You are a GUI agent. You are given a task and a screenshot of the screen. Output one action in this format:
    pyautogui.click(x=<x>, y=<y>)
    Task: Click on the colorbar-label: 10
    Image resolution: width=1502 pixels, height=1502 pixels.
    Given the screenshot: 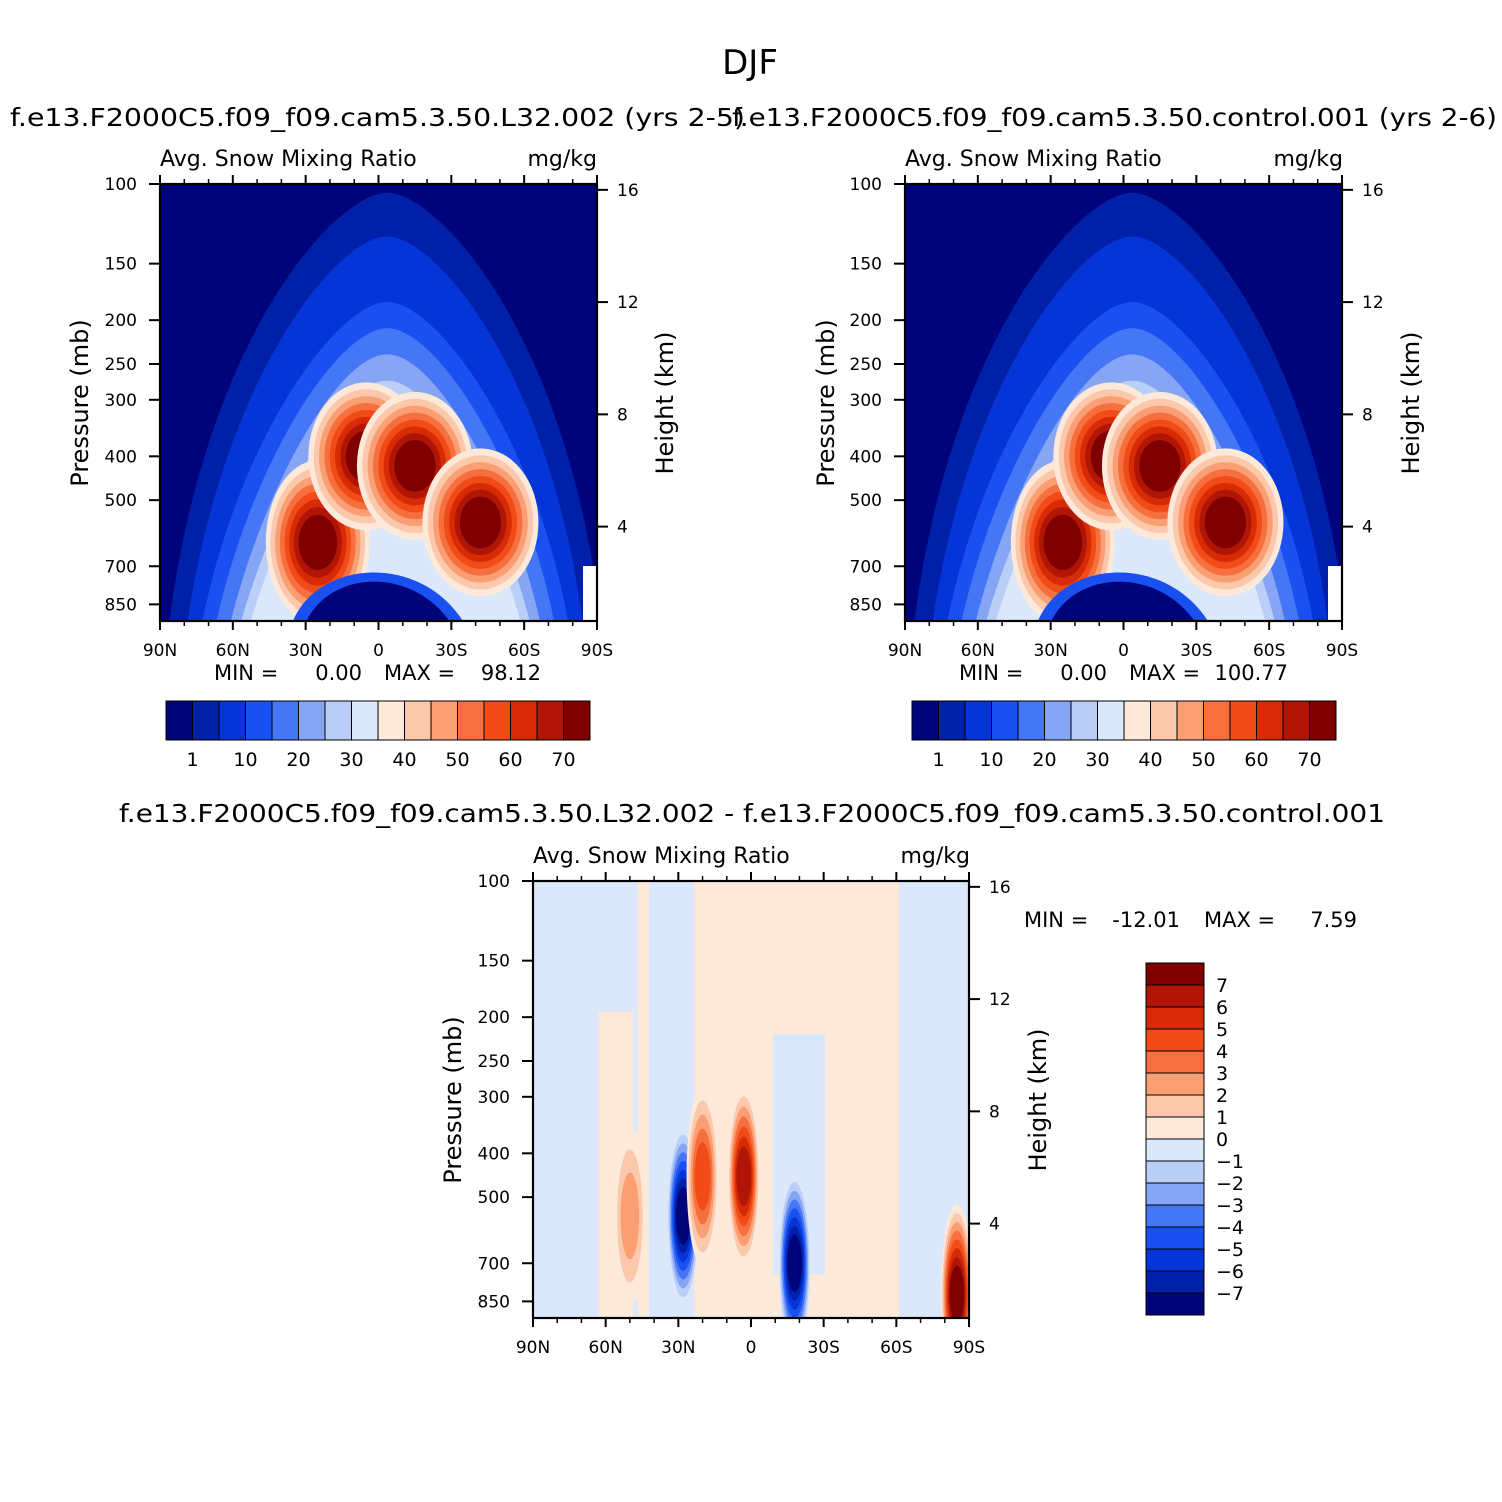 What is the action you would take?
    pyautogui.click(x=245, y=760)
    